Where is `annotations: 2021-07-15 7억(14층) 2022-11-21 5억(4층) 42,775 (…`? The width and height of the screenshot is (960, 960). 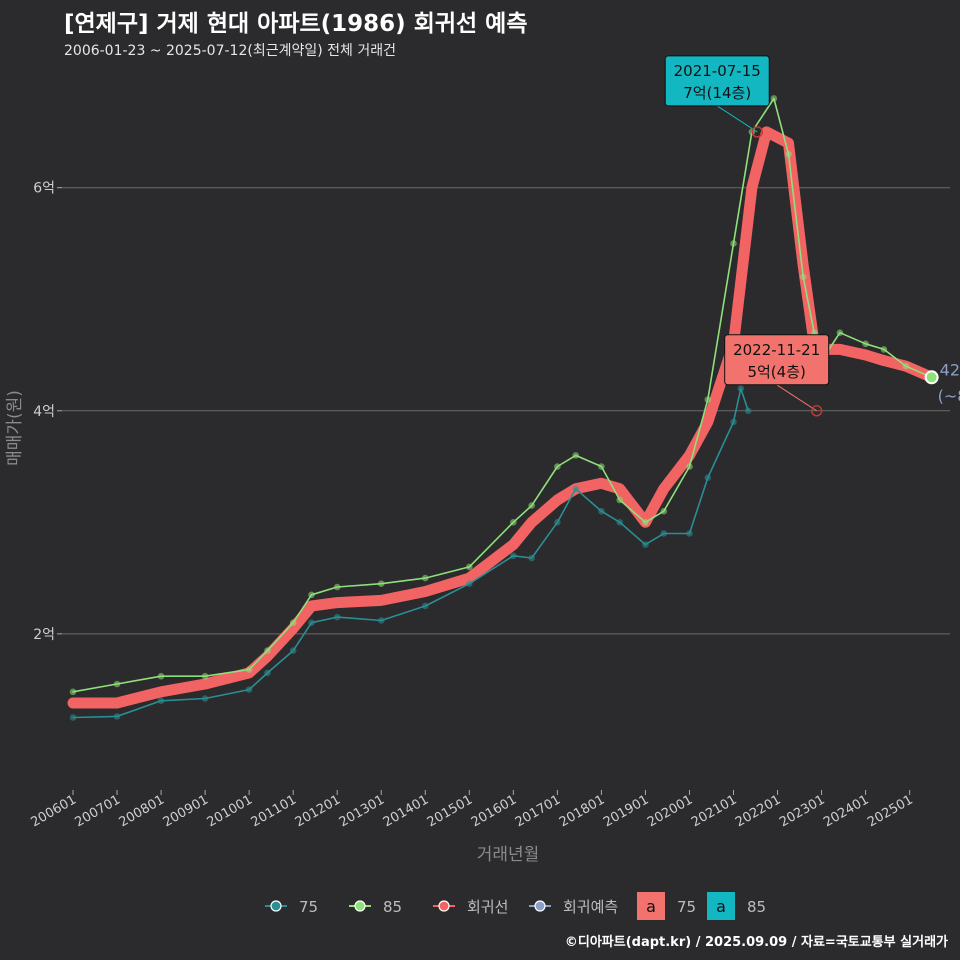 annotations: 2021-07-15 7억(14층) 2022-11-21 5억(4층) 42,775 (… is located at coordinates (812, 236).